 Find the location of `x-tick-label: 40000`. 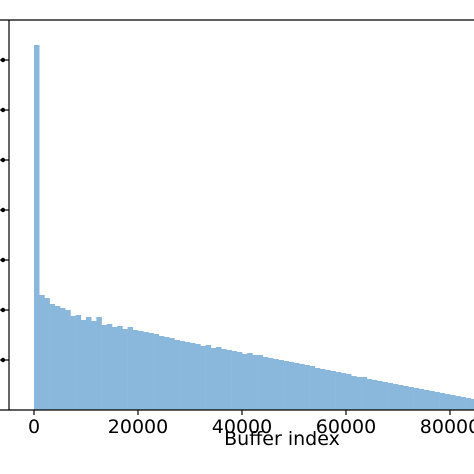

x-tick-label: 40000 is located at coordinates (242, 427).